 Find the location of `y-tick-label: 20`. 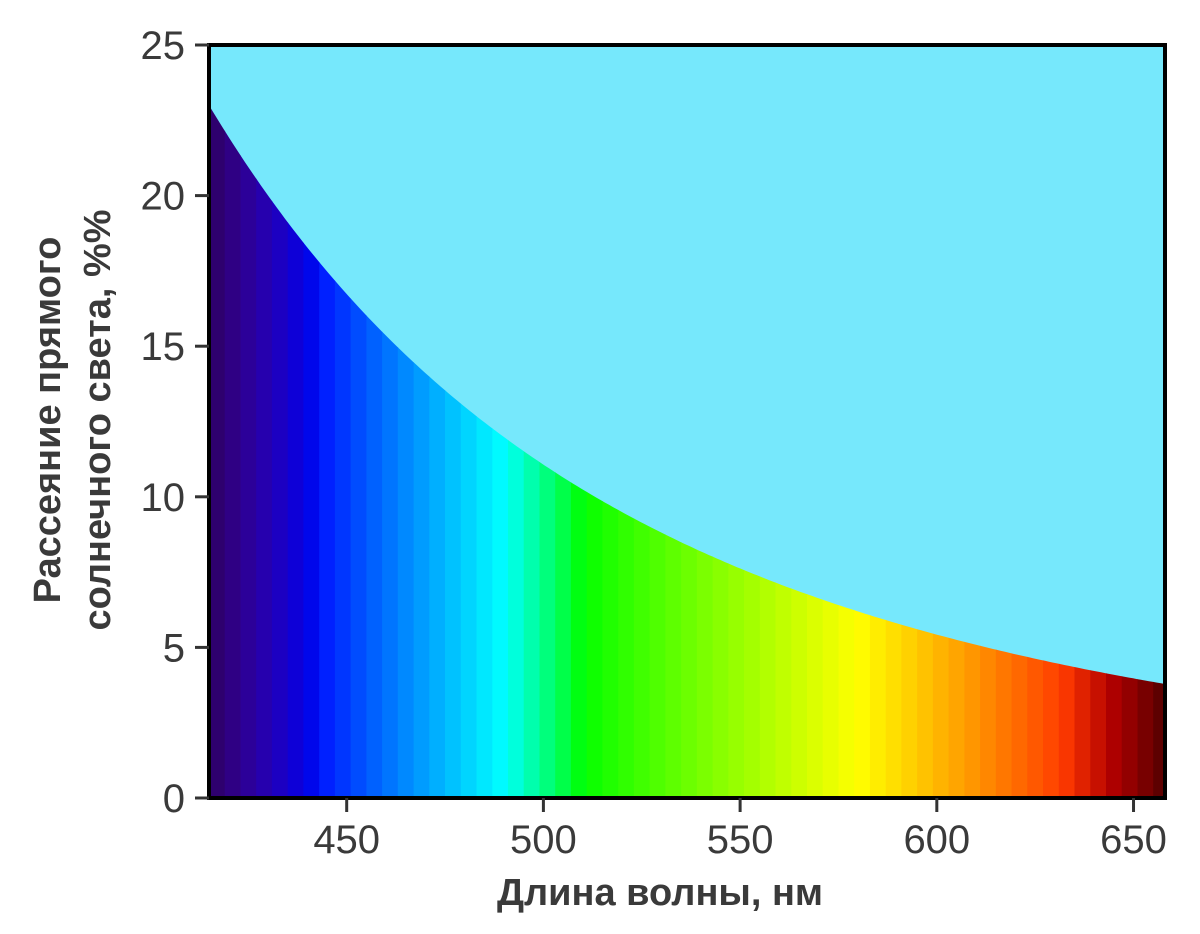

y-tick-label: 20 is located at coordinates (163, 197).